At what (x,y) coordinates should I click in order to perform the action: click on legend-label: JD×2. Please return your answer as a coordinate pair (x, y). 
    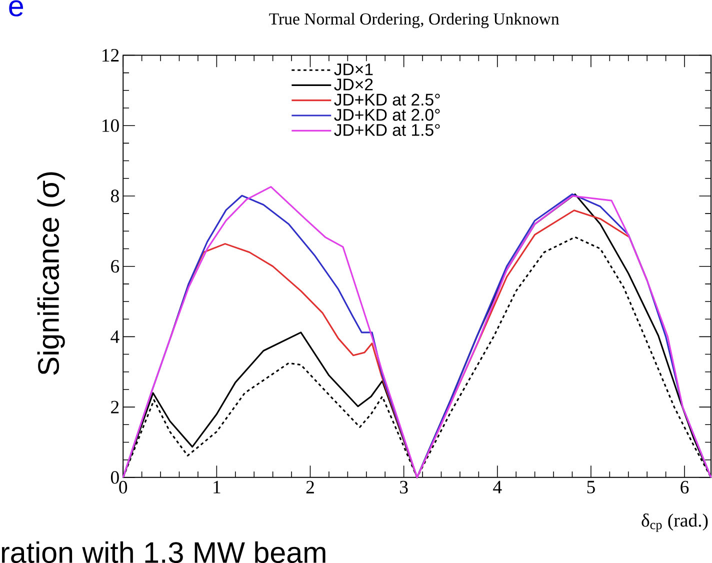
    Looking at the image, I should click on (353, 84).